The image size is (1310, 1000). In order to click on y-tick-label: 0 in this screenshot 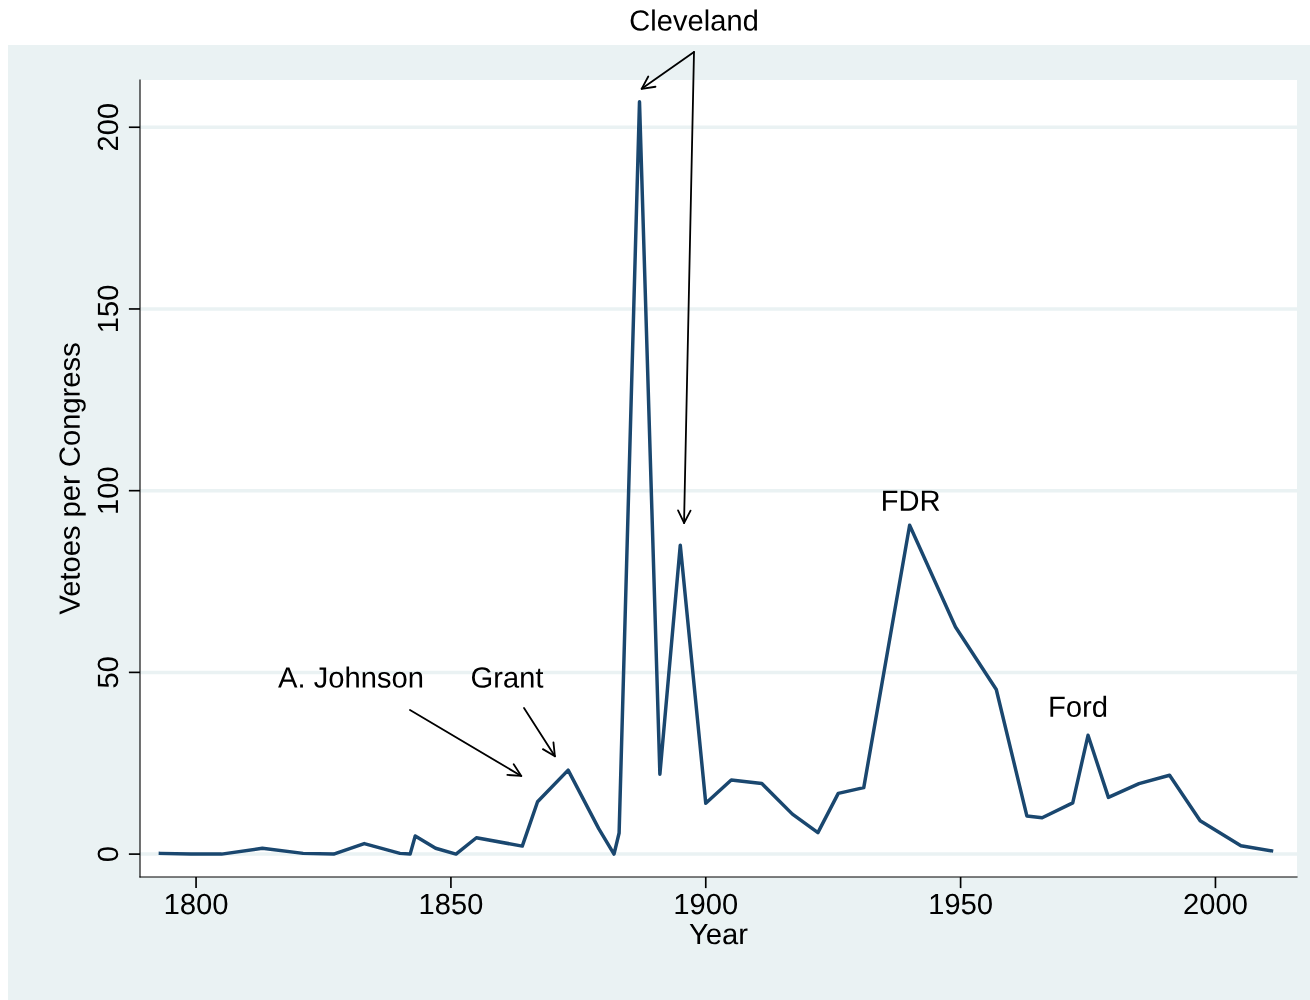, I will do `click(108, 854)`.